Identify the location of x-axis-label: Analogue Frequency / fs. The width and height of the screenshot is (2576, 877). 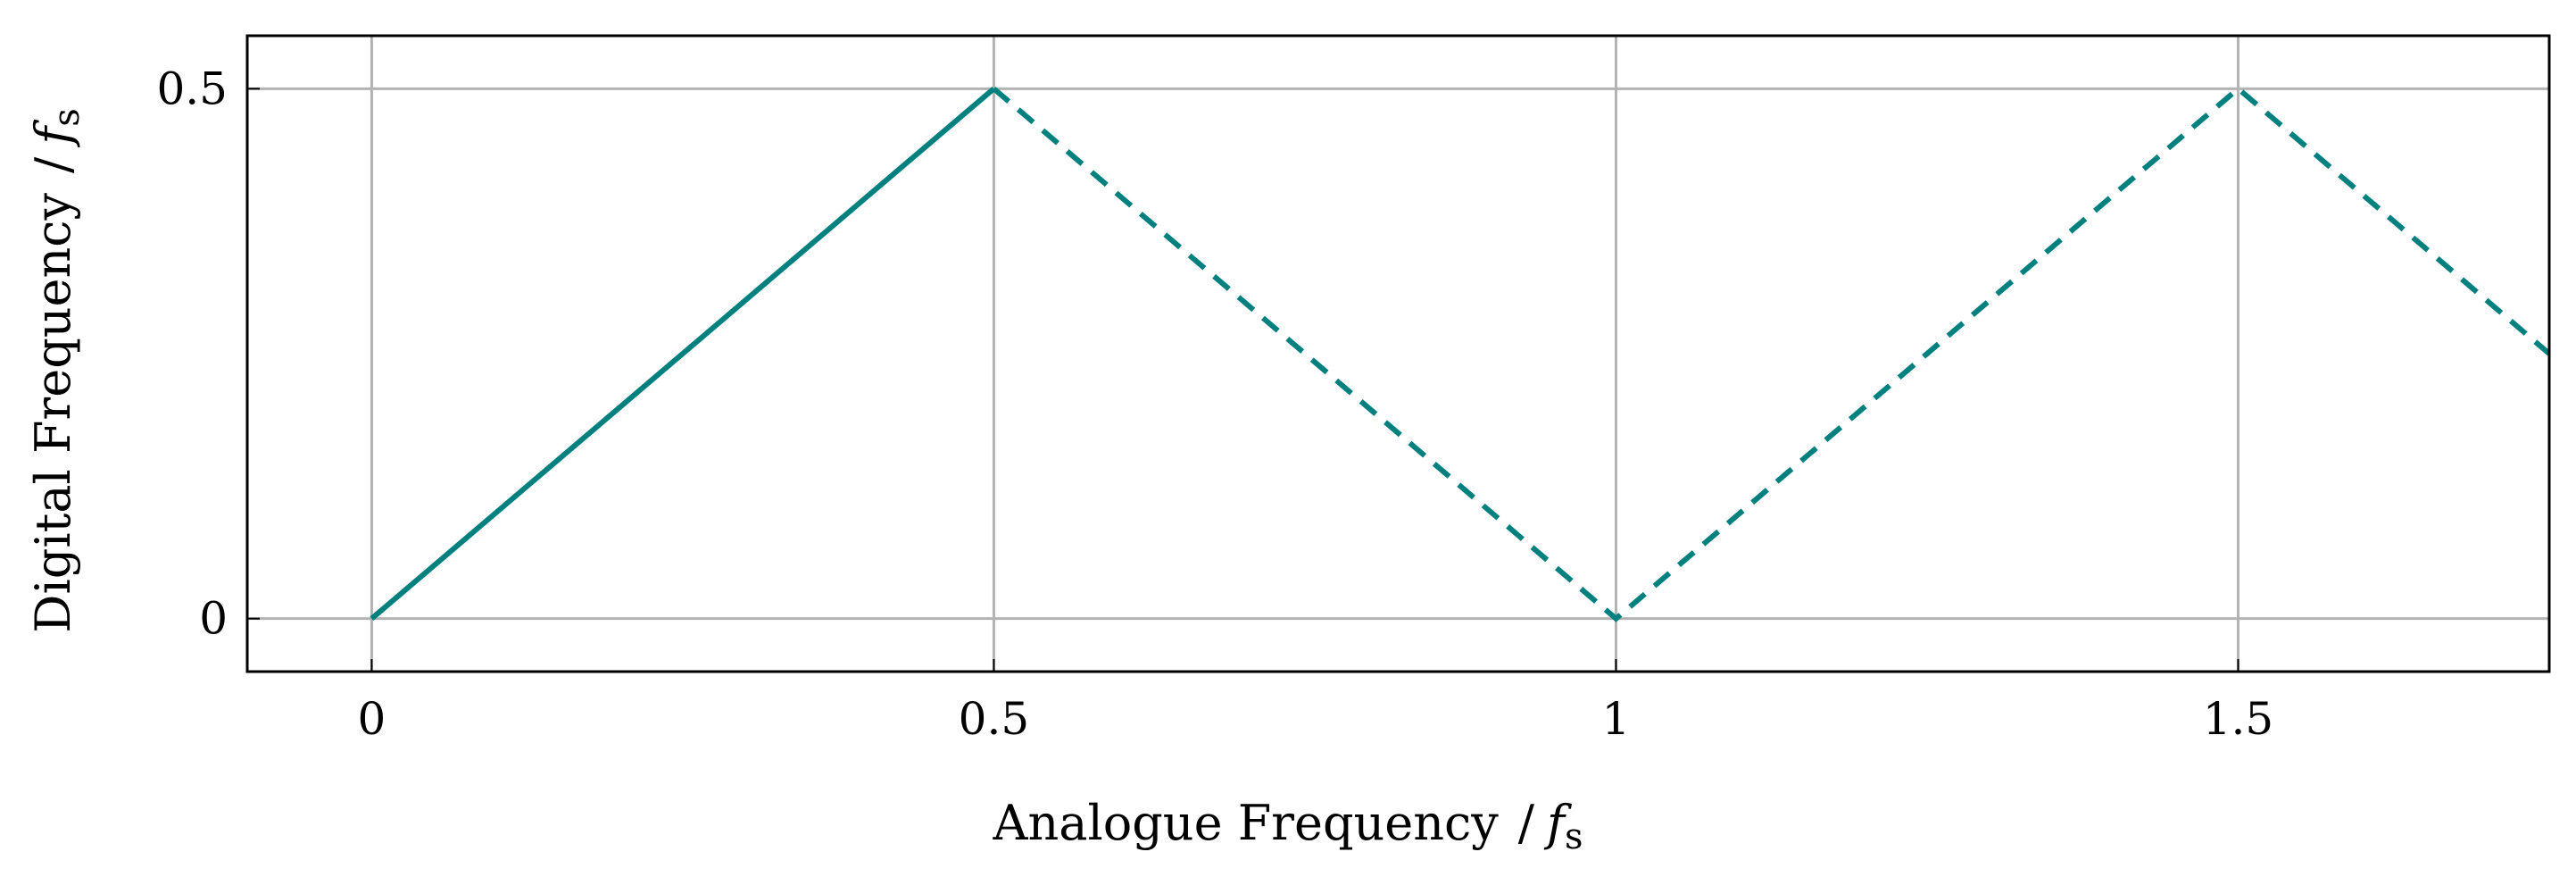
(1288, 826).